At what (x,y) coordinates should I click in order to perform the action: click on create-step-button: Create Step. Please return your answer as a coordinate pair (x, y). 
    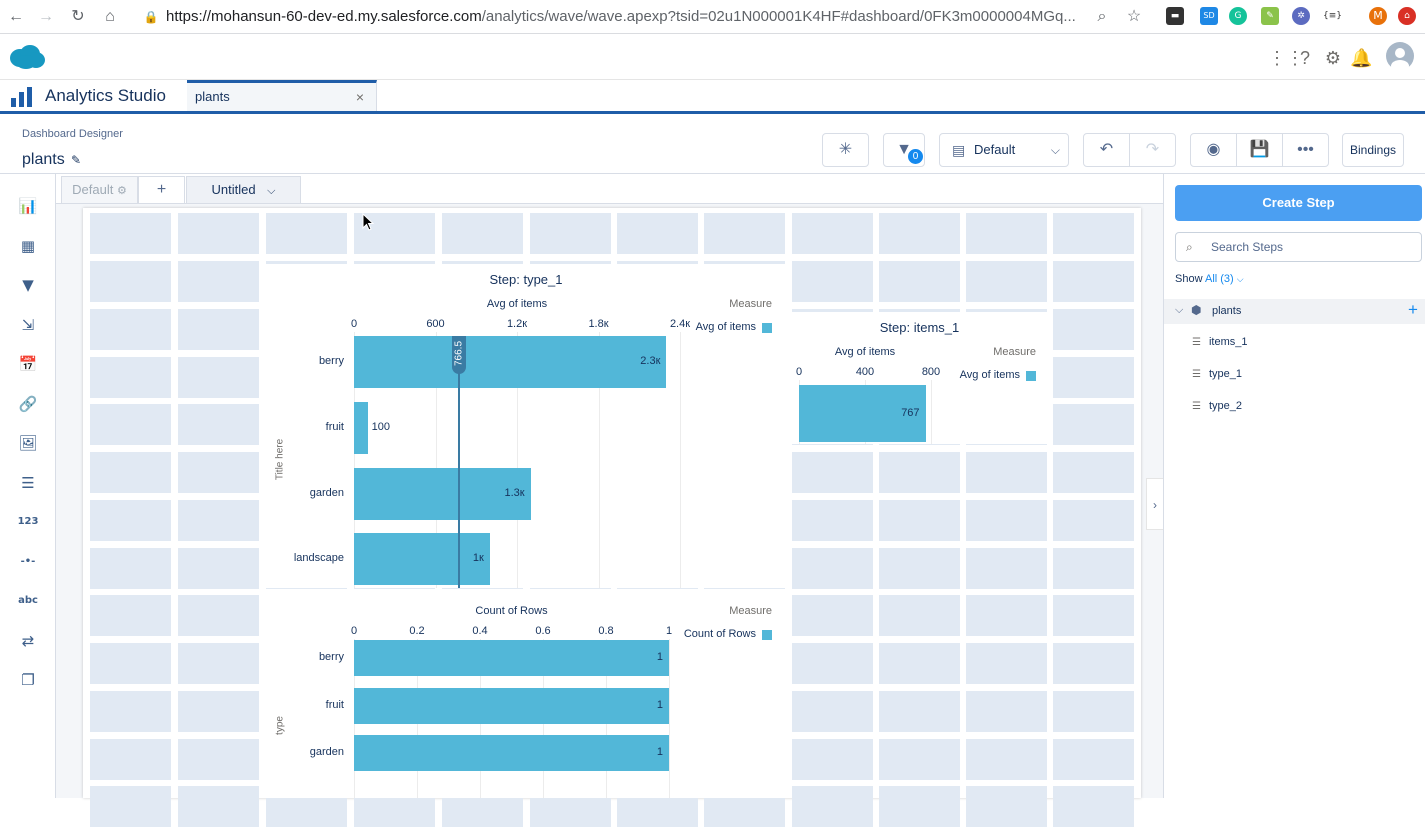
    Looking at the image, I should click on (1298, 203).